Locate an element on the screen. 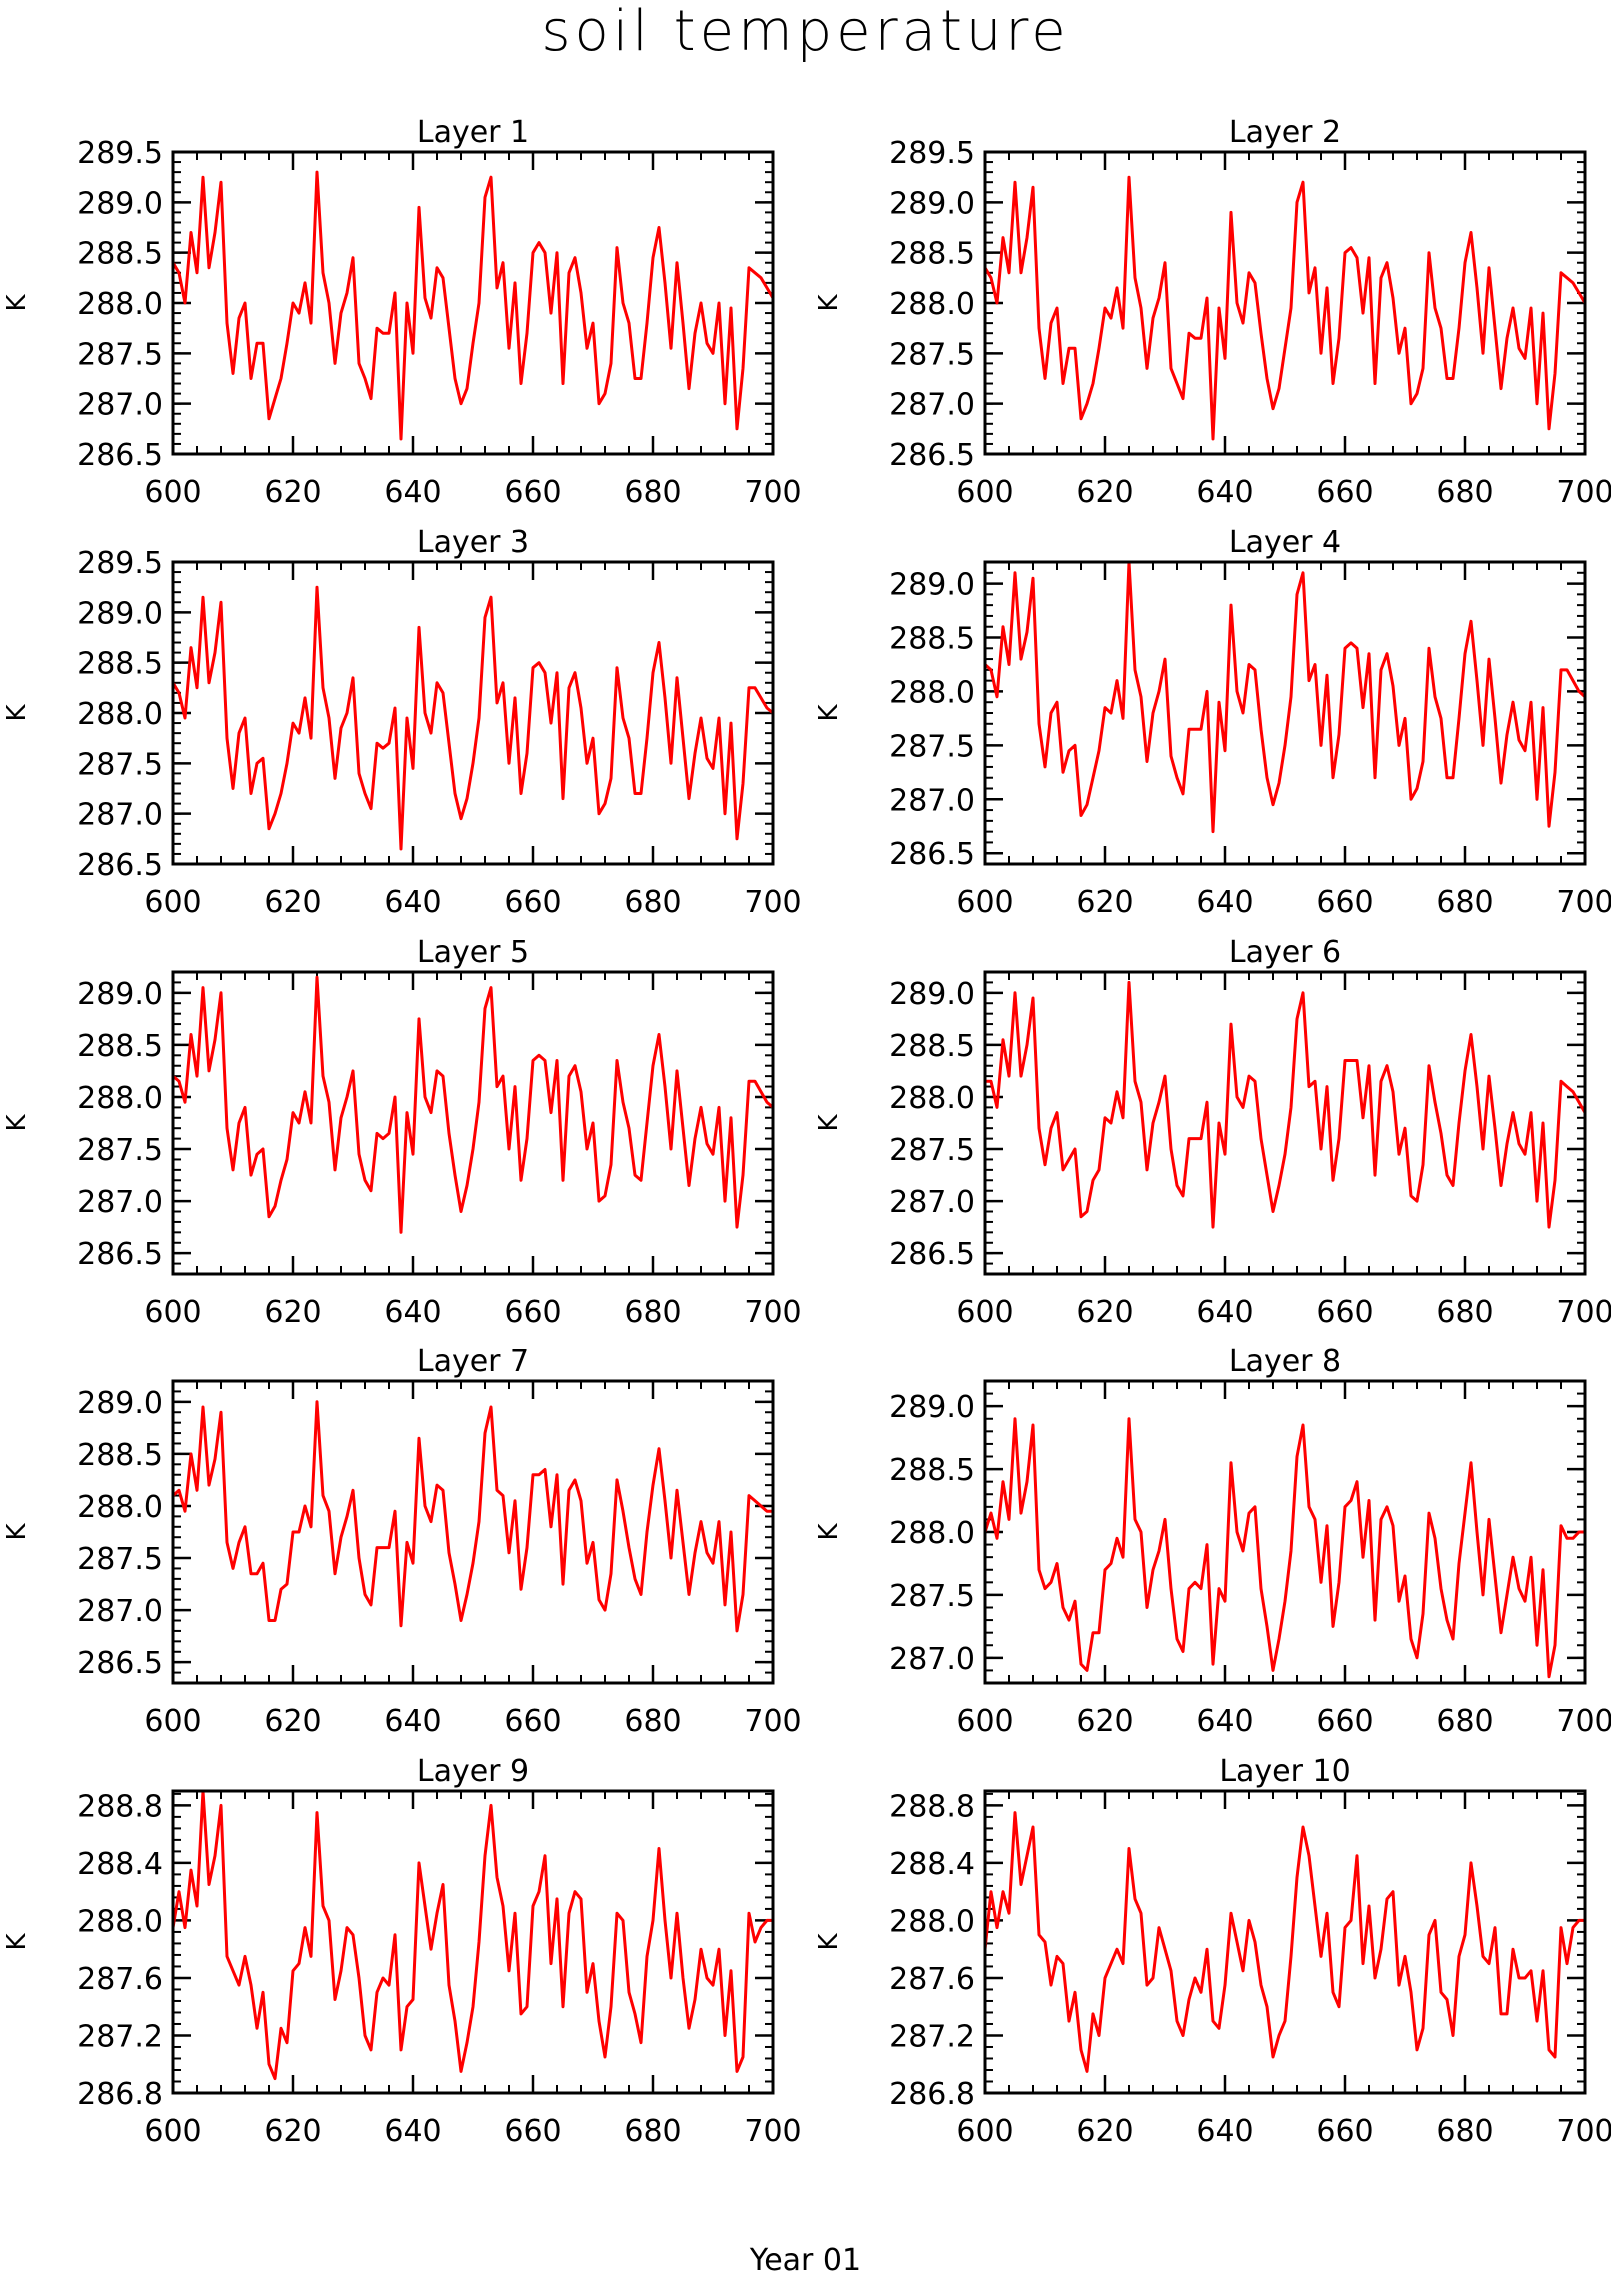 Image resolution: width=1611 pixels, height=2278 pixels. panel-title: Layer 5 is located at coordinates (473, 952).